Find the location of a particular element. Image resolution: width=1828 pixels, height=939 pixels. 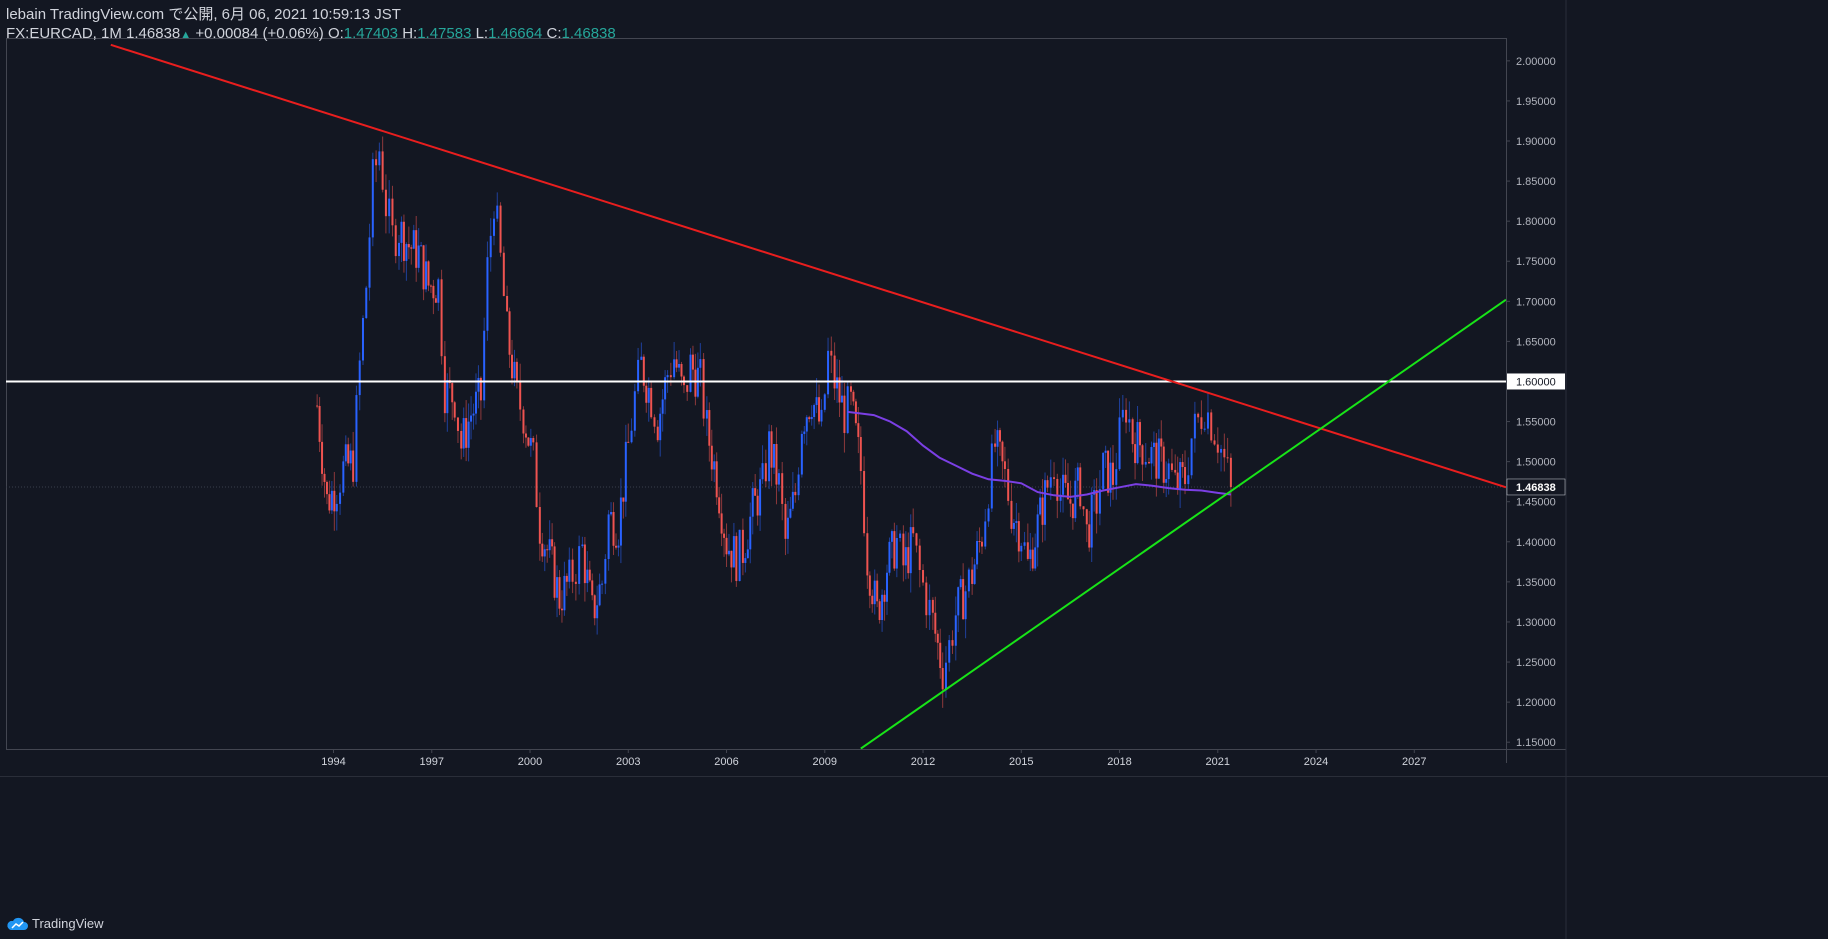

close-value: 1.46838 is located at coordinates (588, 33).